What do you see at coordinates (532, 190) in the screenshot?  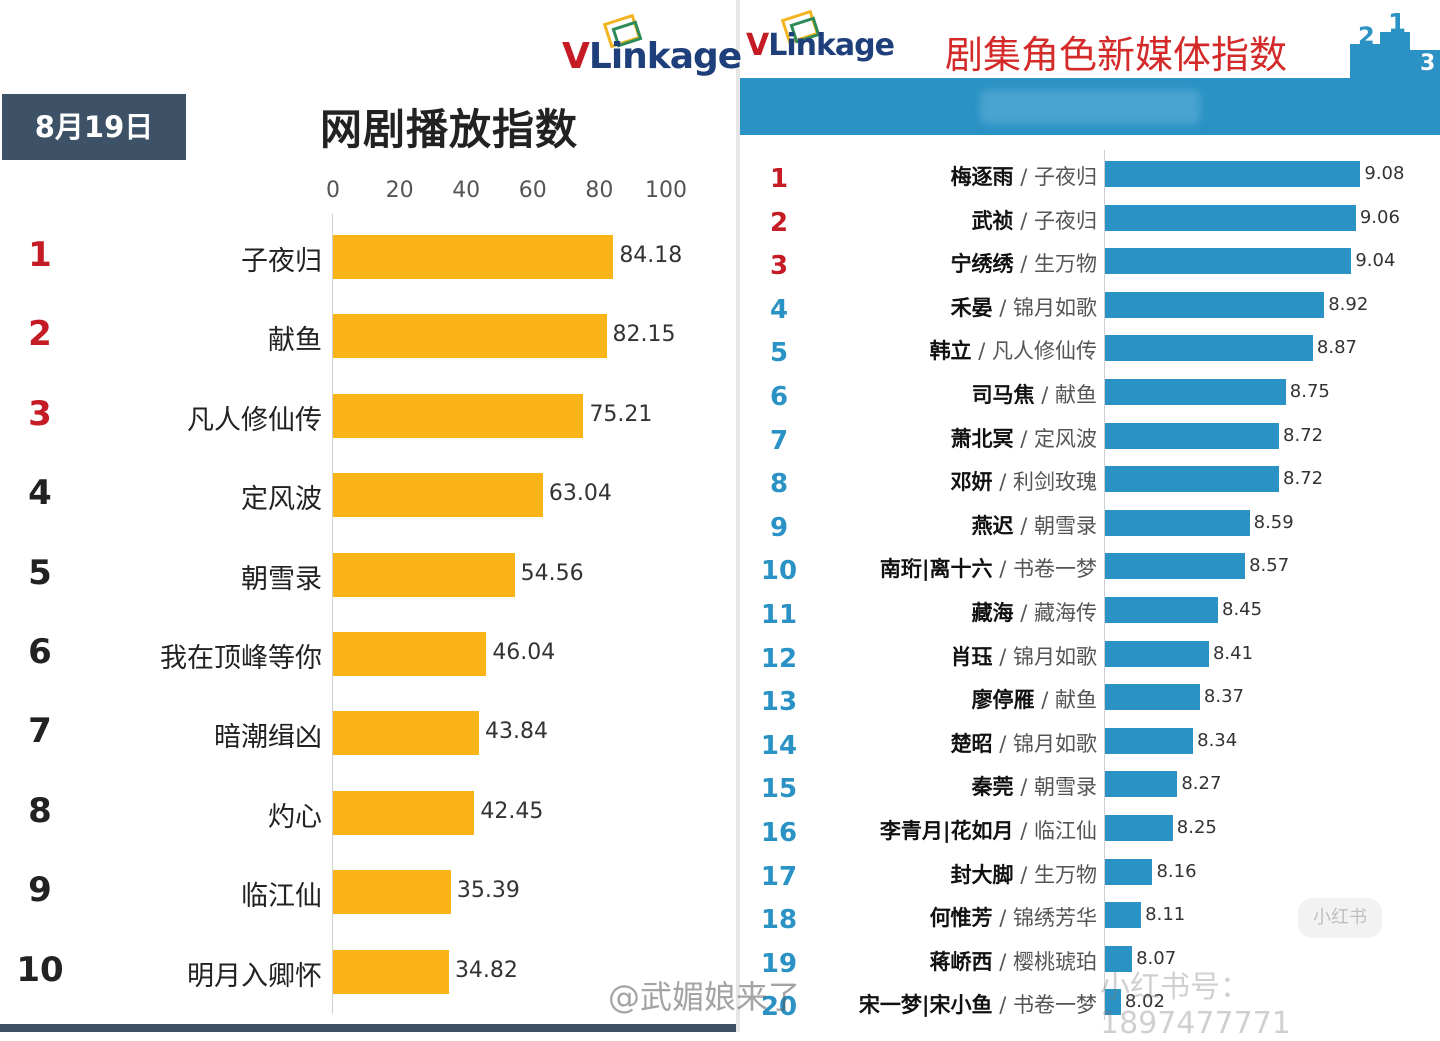 I see `x-tick-label: 60` at bounding box center [532, 190].